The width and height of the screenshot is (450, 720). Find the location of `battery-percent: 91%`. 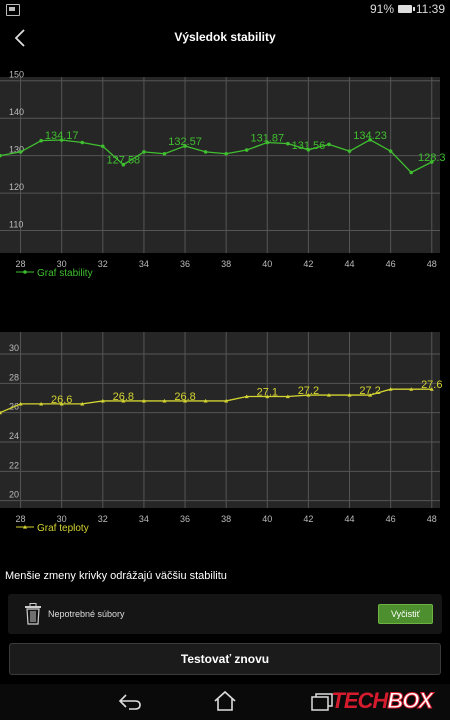

battery-percent: 91% is located at coordinates (381, 9).